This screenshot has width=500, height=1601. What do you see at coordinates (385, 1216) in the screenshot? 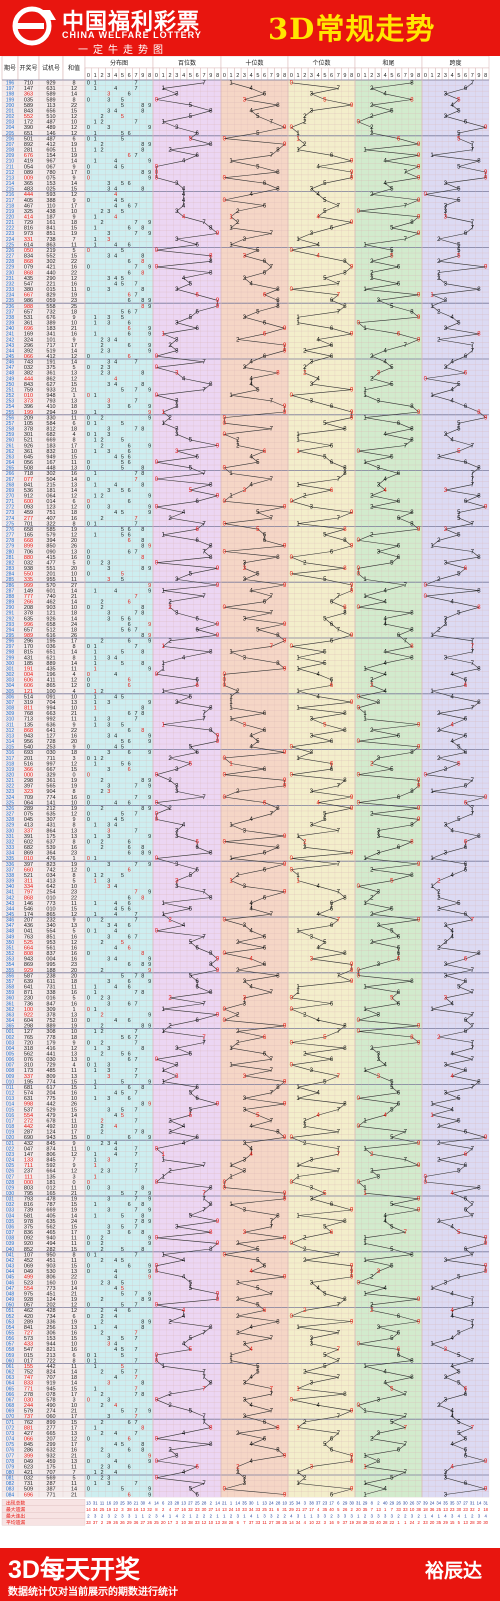
I see `sum-tail-mark: 4` at bounding box center [385, 1216].